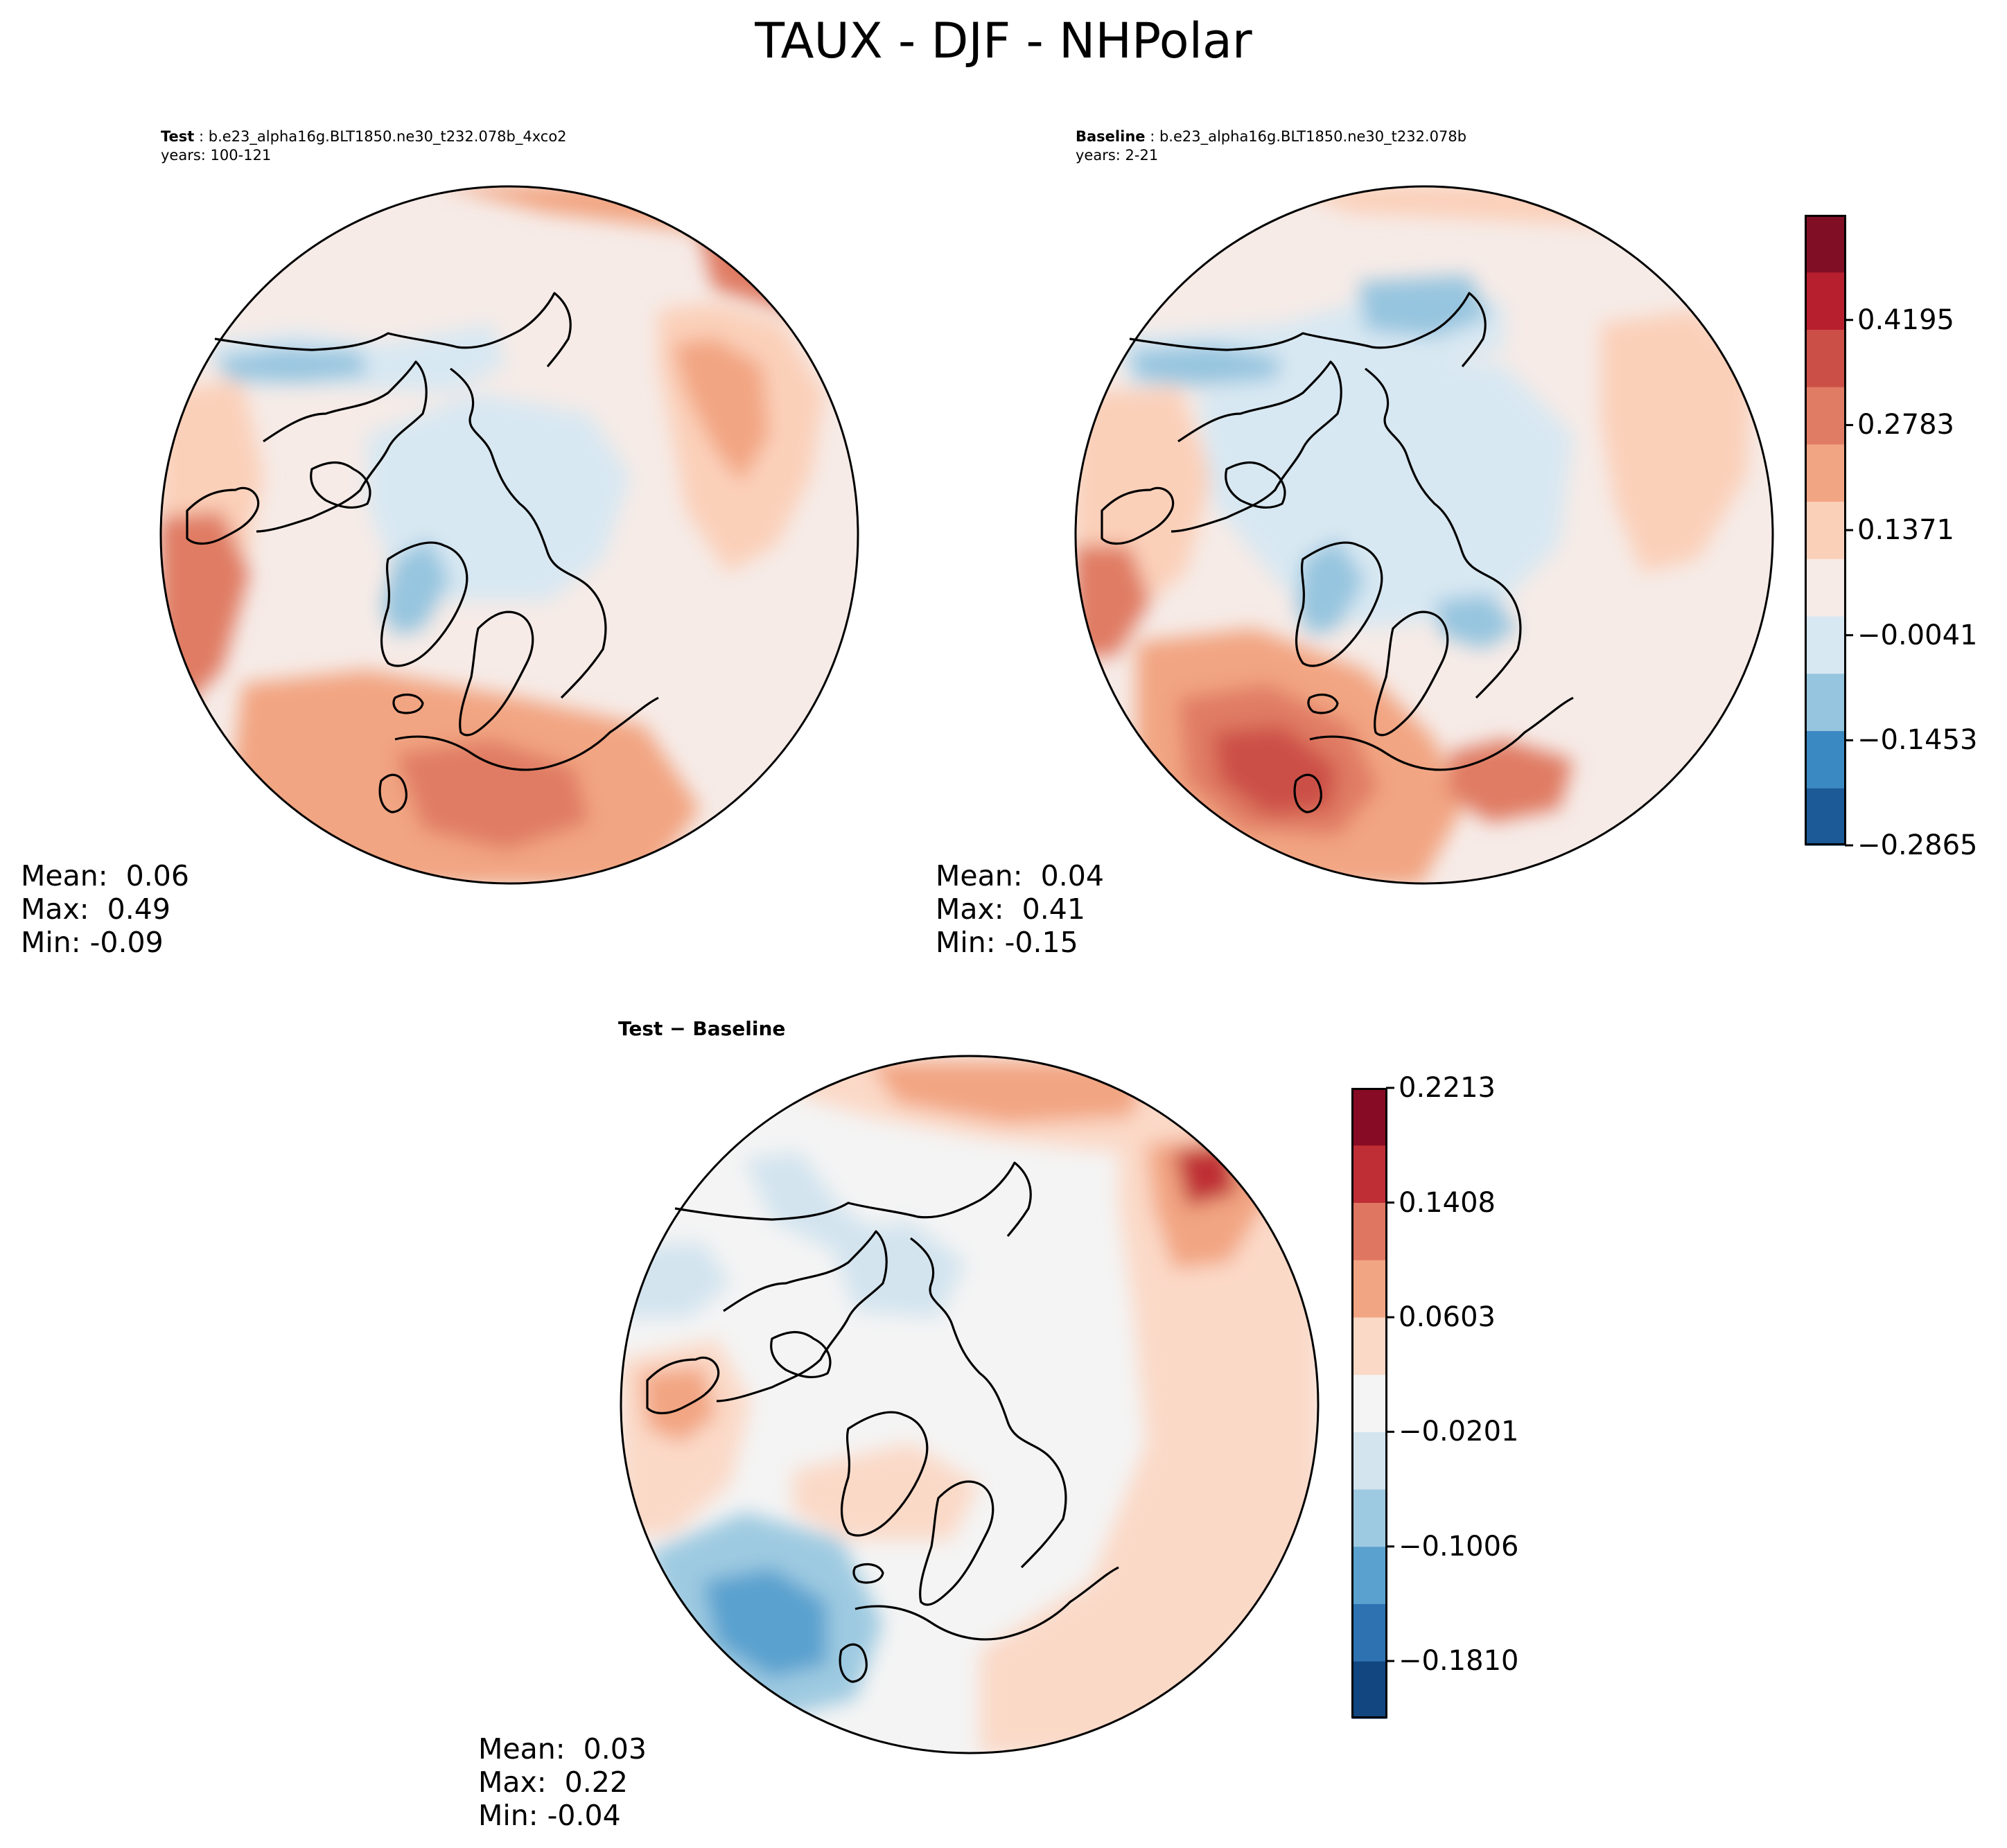 The width and height of the screenshot is (2007, 1848). What do you see at coordinates (528, 533) in the screenshot?
I see `test-coast-siberia` at bounding box center [528, 533].